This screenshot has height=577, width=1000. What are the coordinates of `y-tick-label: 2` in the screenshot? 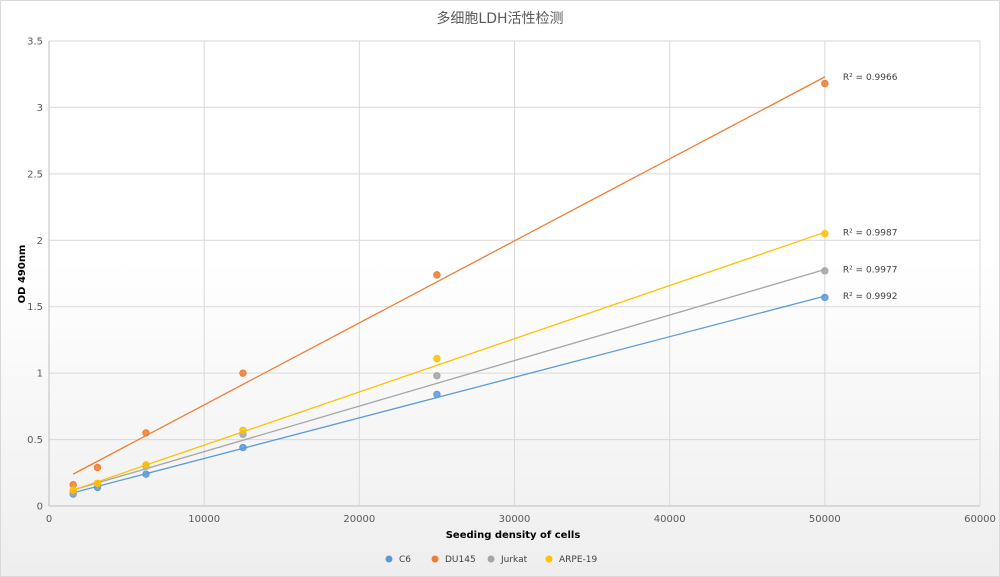 It's located at (40, 241).